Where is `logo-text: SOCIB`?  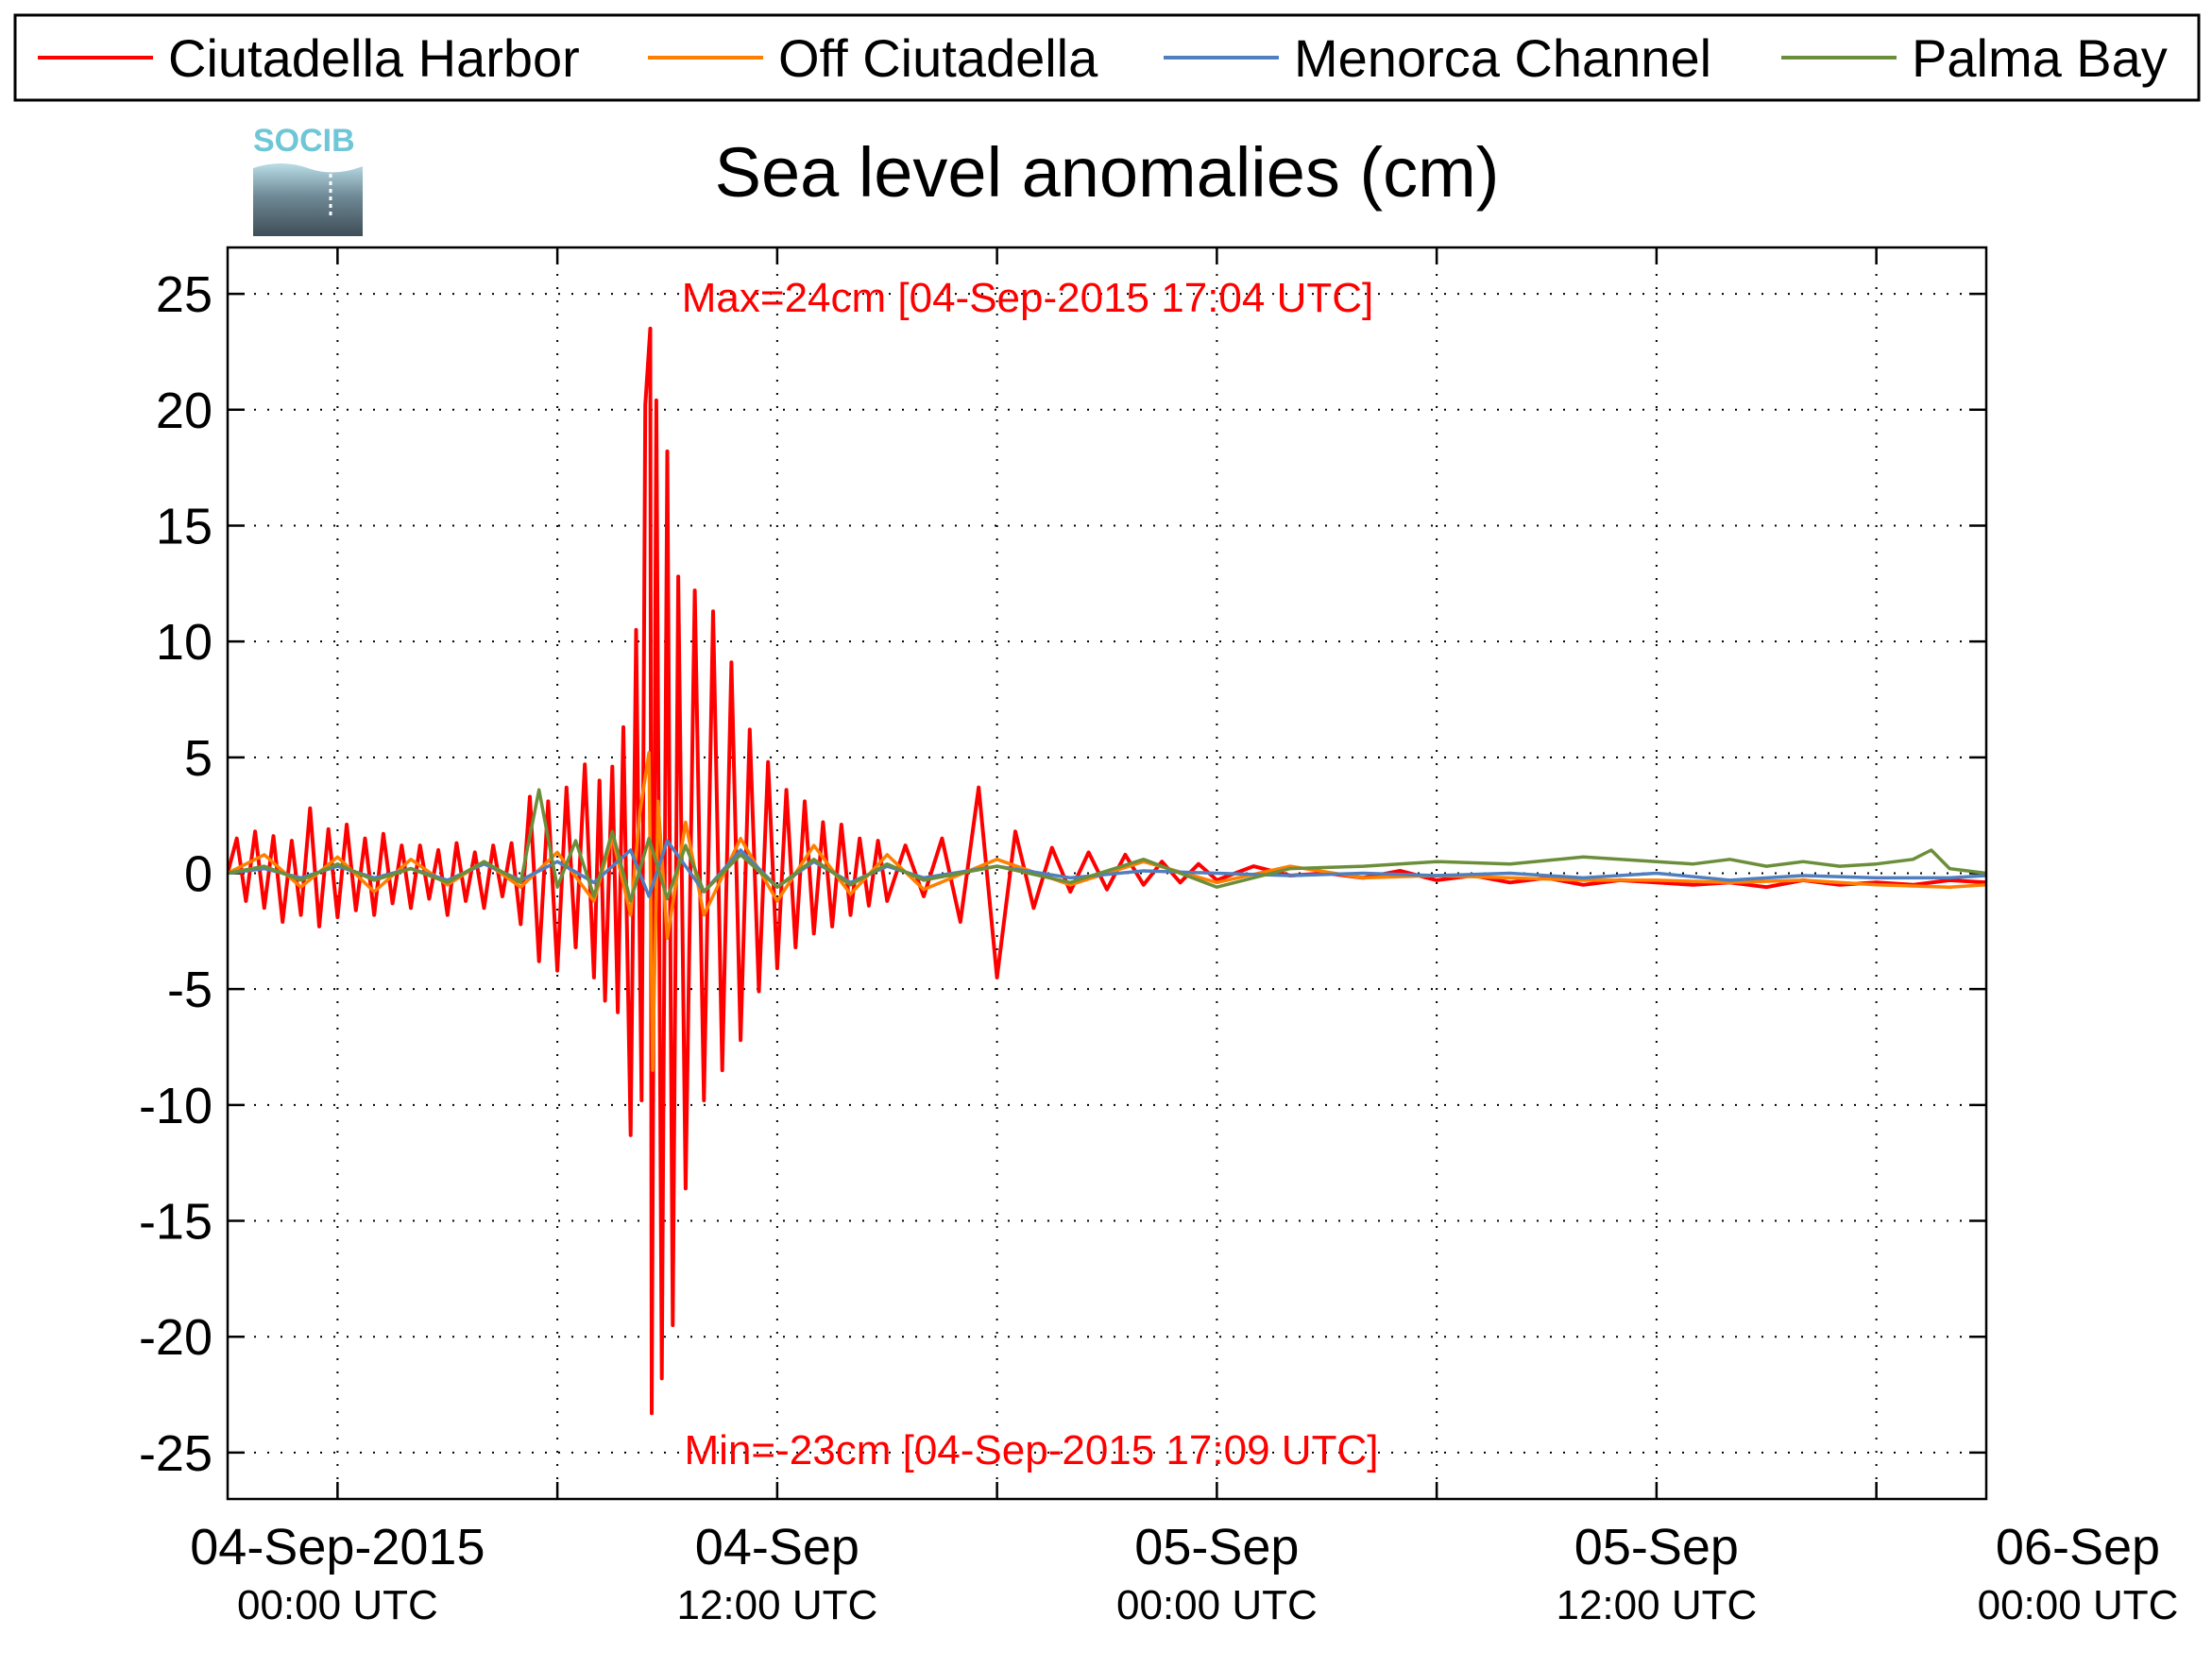 logo-text: SOCIB is located at coordinates (304, 141).